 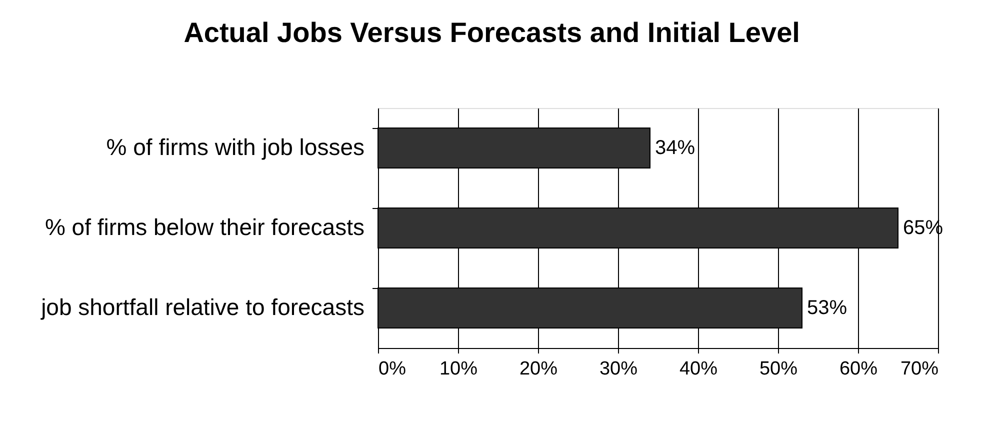 I want to click on x-tick-label: 70%, so click(x=919, y=369).